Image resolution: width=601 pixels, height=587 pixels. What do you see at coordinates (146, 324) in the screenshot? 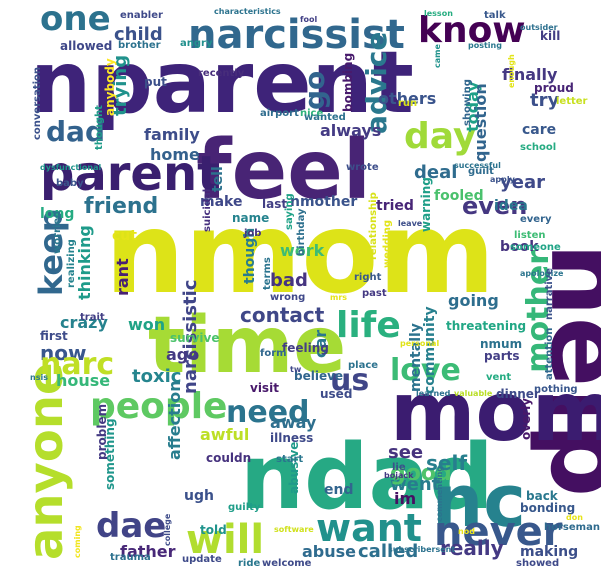
I see `word-won: won` at bounding box center [146, 324].